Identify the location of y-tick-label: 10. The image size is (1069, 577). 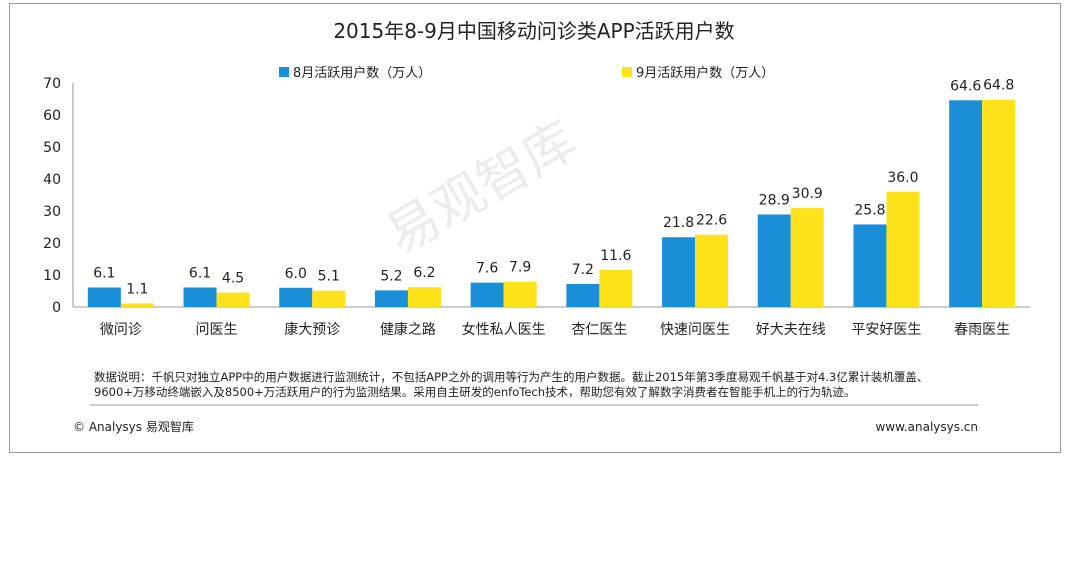
(52, 276).